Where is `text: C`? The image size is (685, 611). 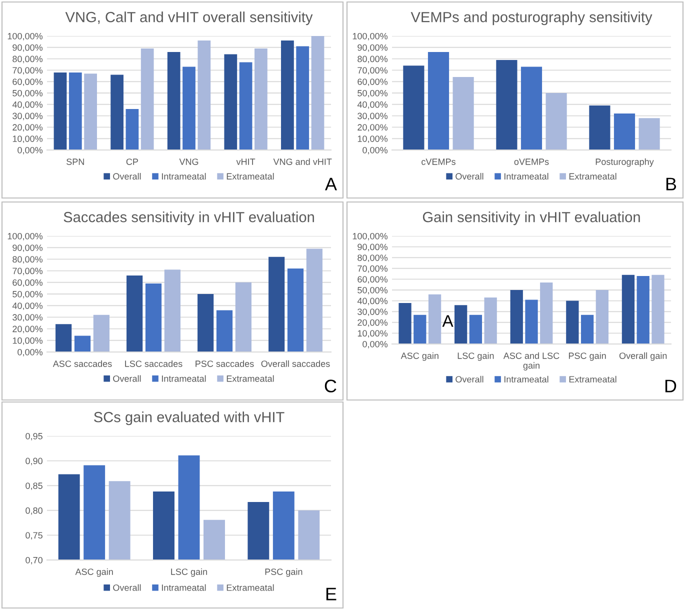 text: C is located at coordinates (330, 386).